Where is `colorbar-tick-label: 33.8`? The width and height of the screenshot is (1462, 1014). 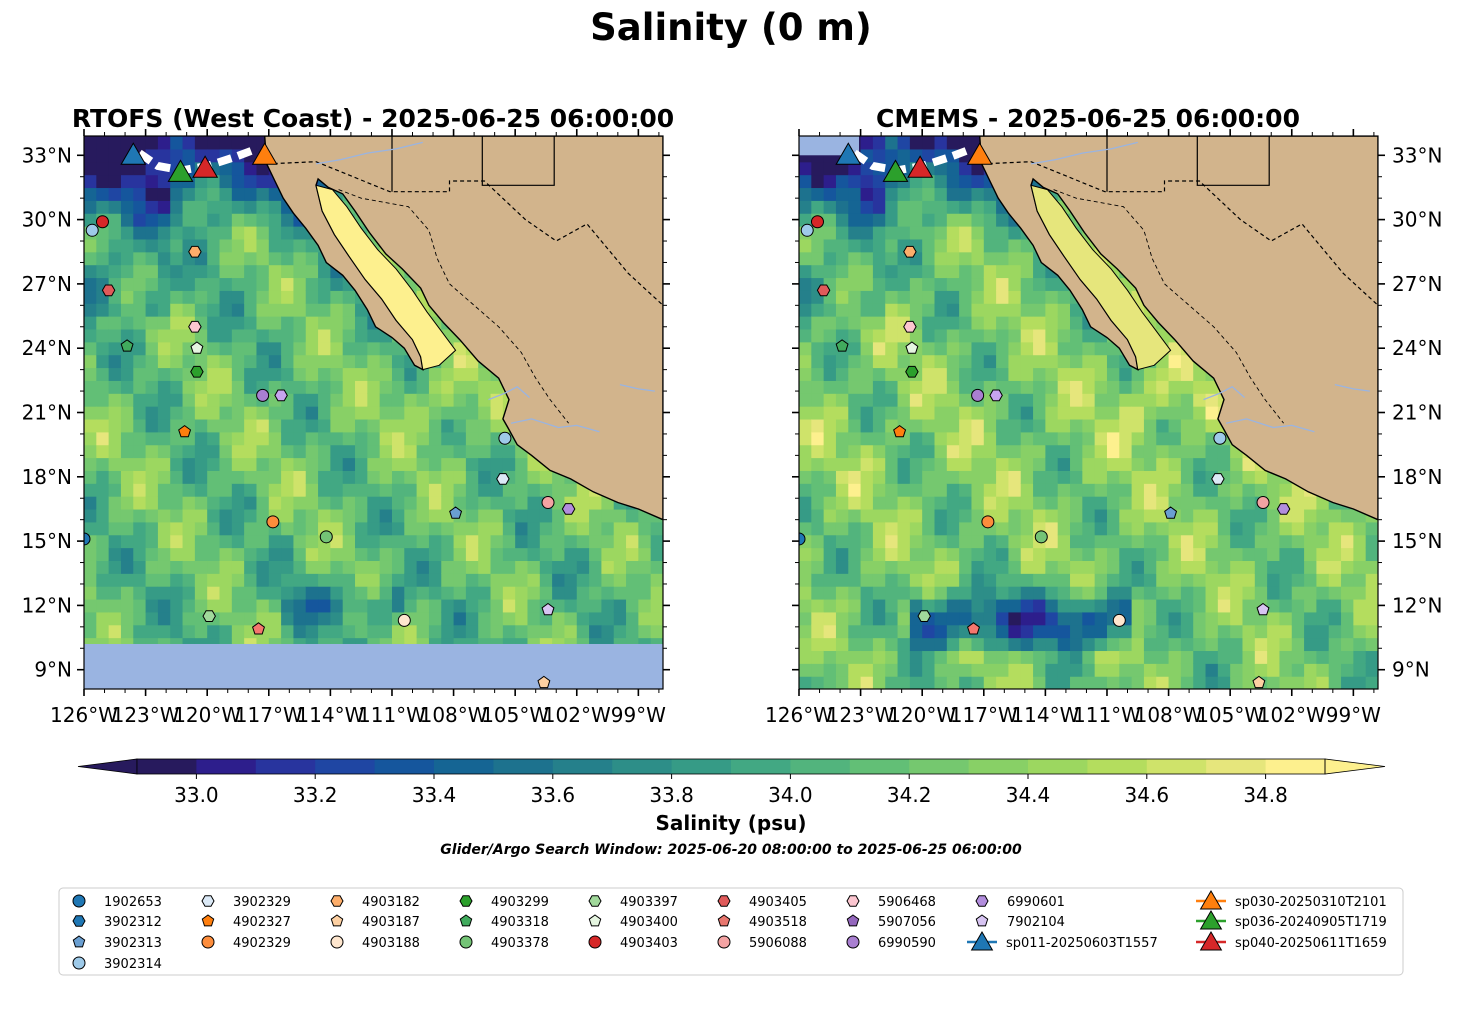
colorbar-tick-label: 33.8 is located at coordinates (671, 795).